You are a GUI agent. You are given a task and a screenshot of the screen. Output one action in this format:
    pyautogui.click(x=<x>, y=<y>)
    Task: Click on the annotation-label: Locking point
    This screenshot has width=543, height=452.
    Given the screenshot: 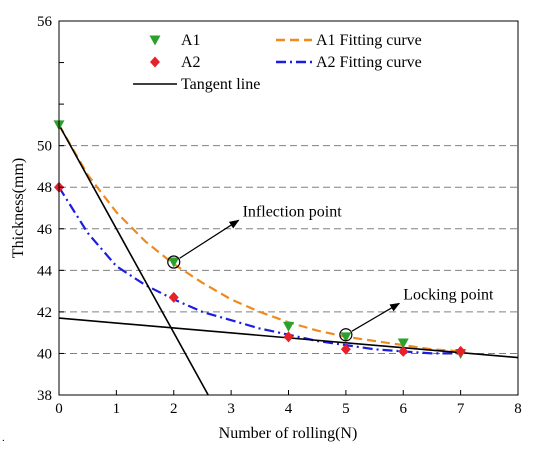 What is the action you would take?
    pyautogui.click(x=448, y=294)
    